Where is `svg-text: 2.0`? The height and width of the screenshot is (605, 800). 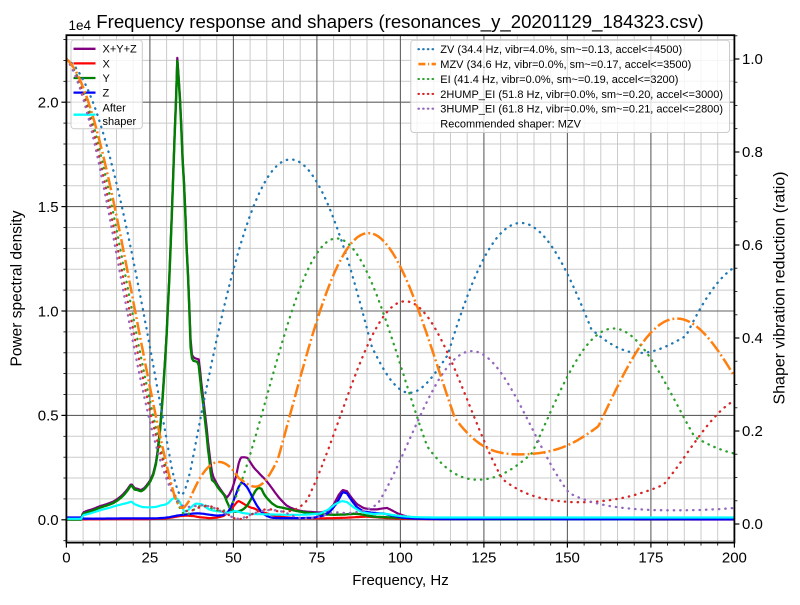 svg-text: 2.0 is located at coordinates (48, 103).